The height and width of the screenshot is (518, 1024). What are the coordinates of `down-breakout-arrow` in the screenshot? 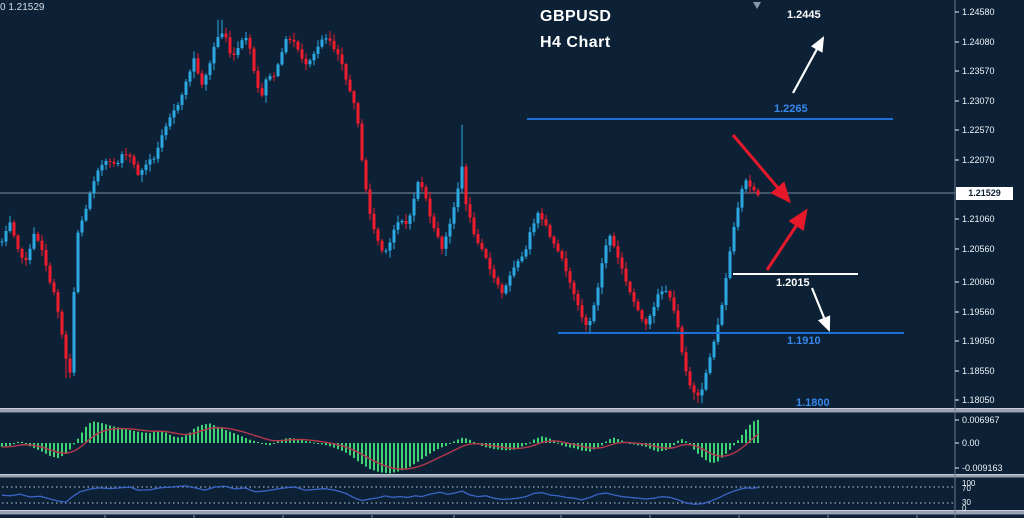 It's located at (820, 310).